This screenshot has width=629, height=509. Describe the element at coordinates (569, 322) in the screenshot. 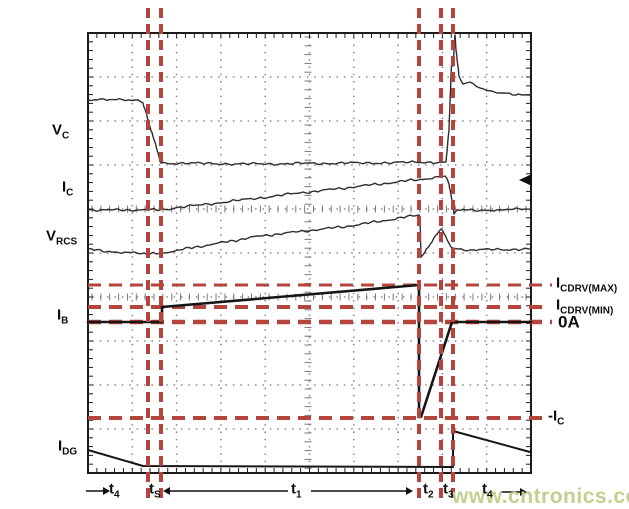

I see `ref-label-zero-amps: 0A` at that location.